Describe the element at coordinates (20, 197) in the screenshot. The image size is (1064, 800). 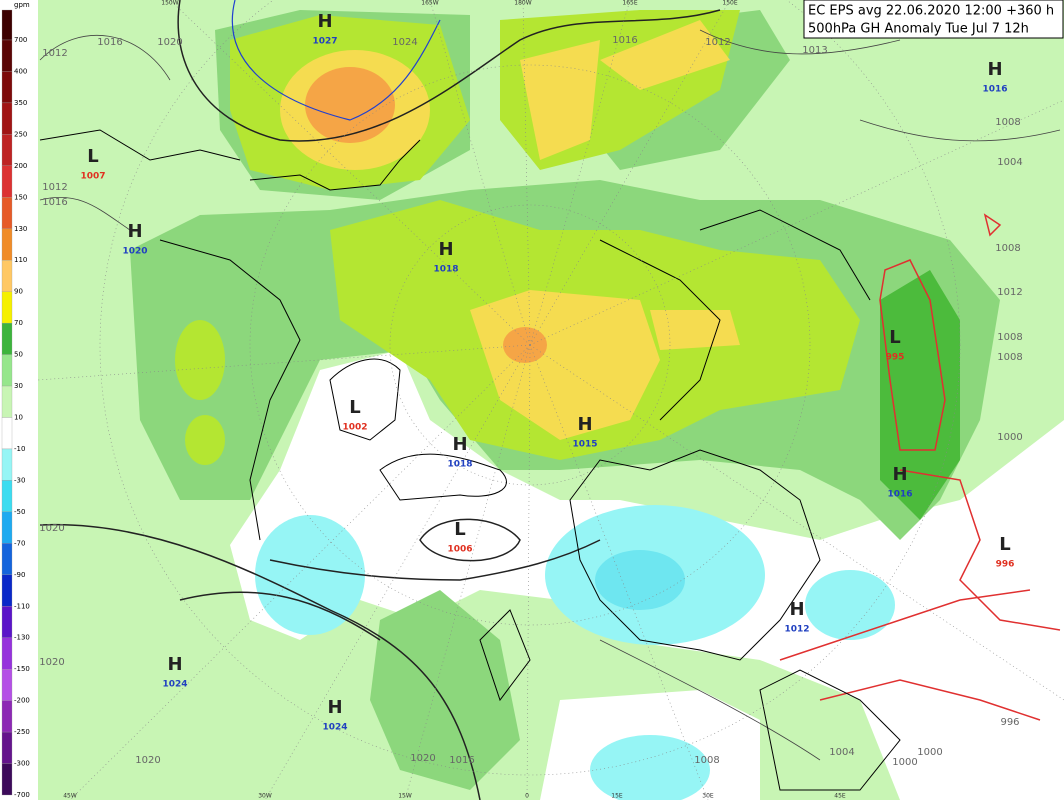
I see `colorbar-label: 150` at that location.